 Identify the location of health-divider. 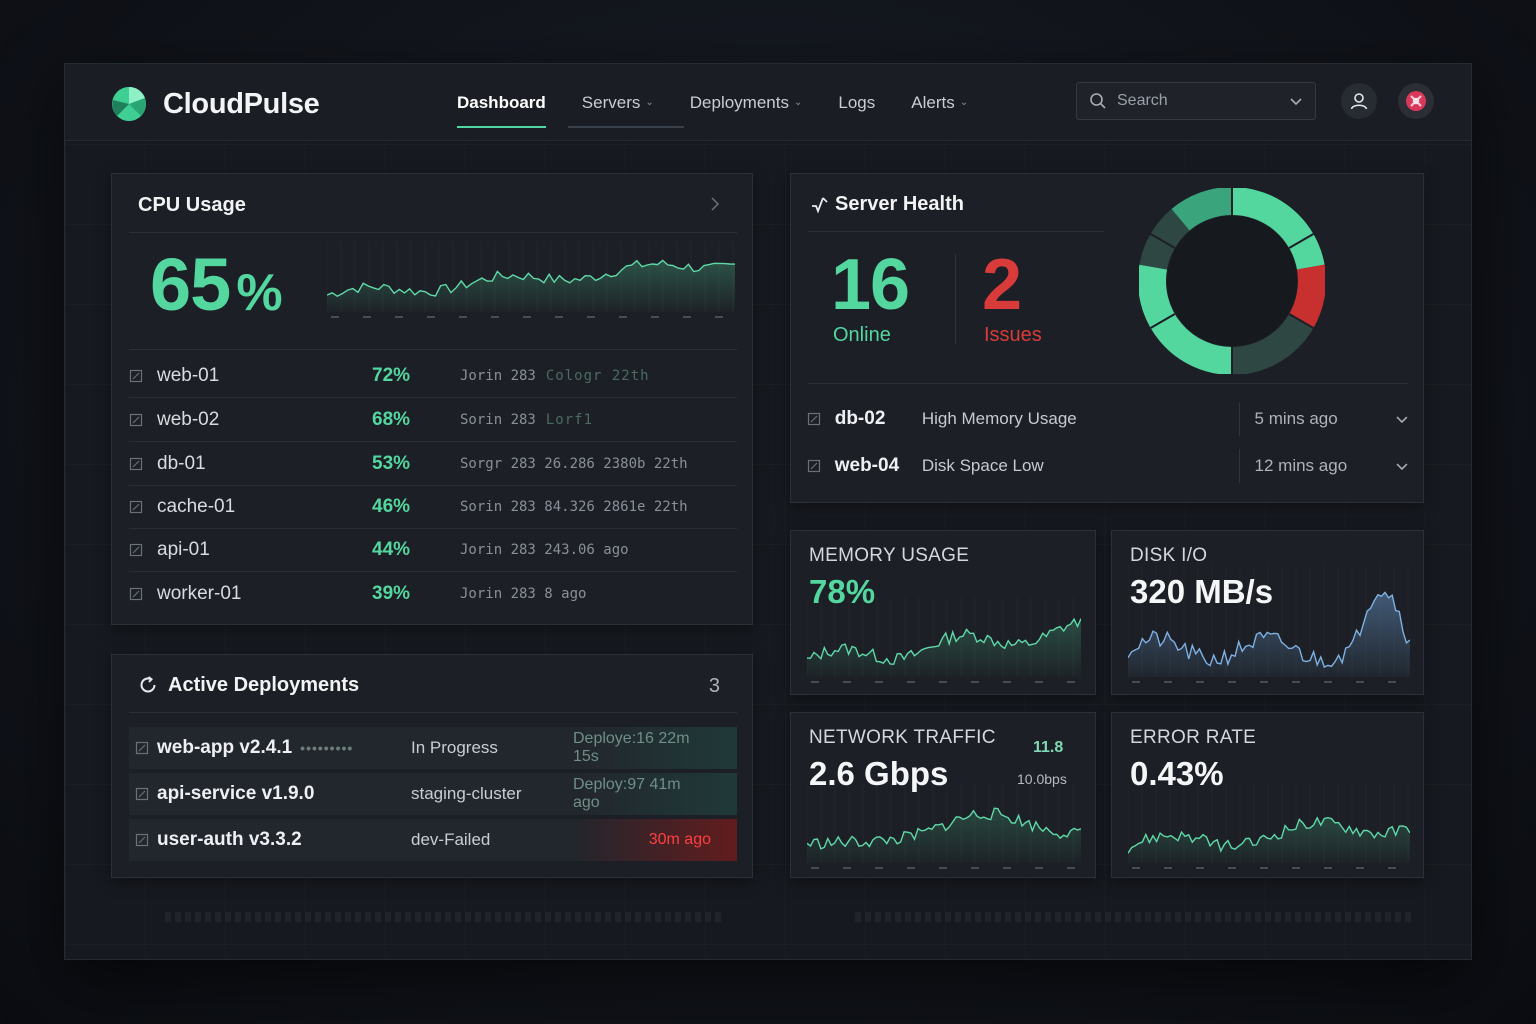
(955, 299).